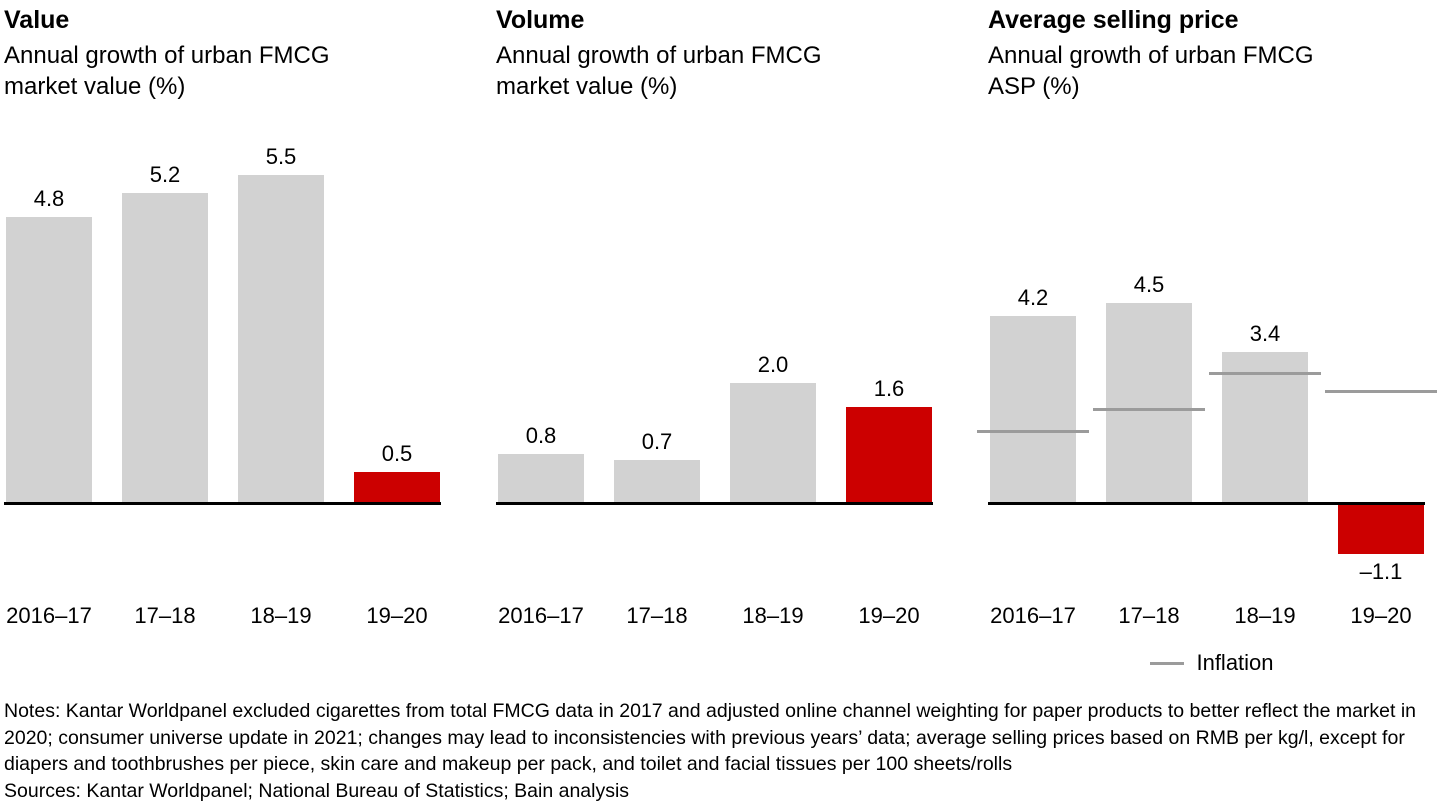 This screenshot has height=810, width=1440. Describe the element at coordinates (773, 364) in the screenshot. I see `bar-value-label: 2.0` at that location.